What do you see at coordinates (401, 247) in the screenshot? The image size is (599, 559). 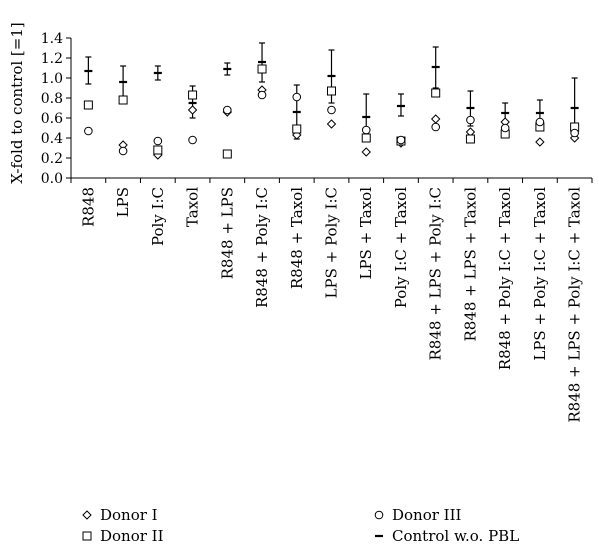 I see `x-tick-label: Poly I:C + Taxol` at bounding box center [401, 247].